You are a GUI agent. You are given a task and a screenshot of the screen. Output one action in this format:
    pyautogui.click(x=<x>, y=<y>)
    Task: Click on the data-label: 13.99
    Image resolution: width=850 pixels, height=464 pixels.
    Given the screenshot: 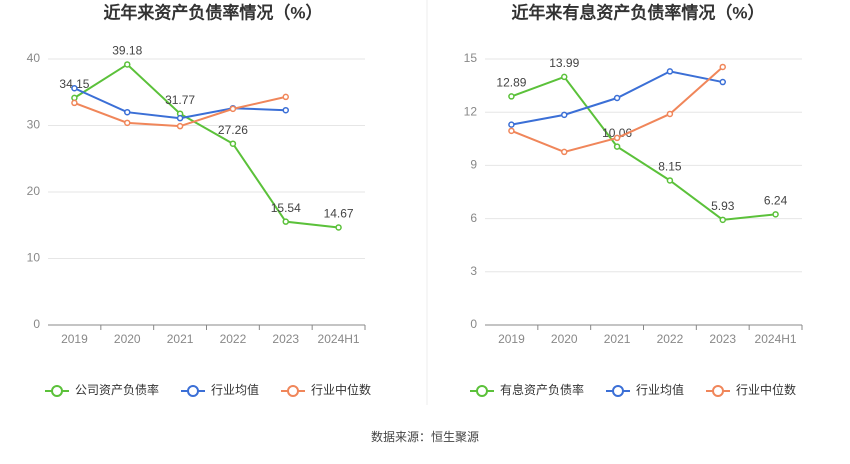 What is the action you would take?
    pyautogui.click(x=564, y=63)
    